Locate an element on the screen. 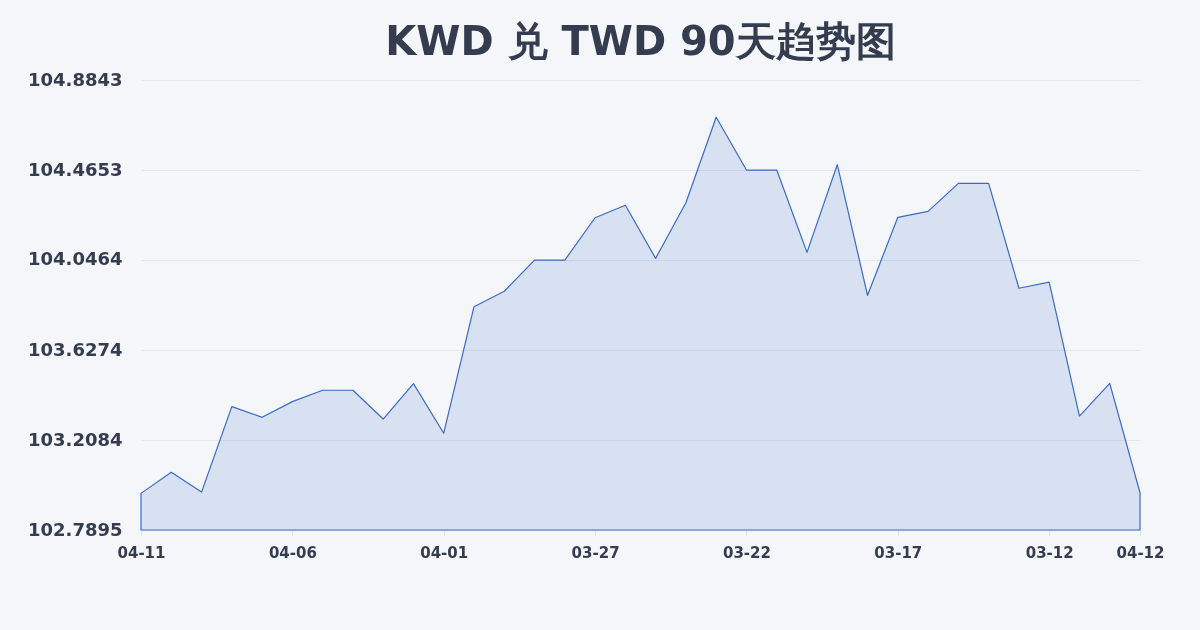 The height and width of the screenshot is (630, 1200). x-tick-label: 04-11 is located at coordinates (141, 552).